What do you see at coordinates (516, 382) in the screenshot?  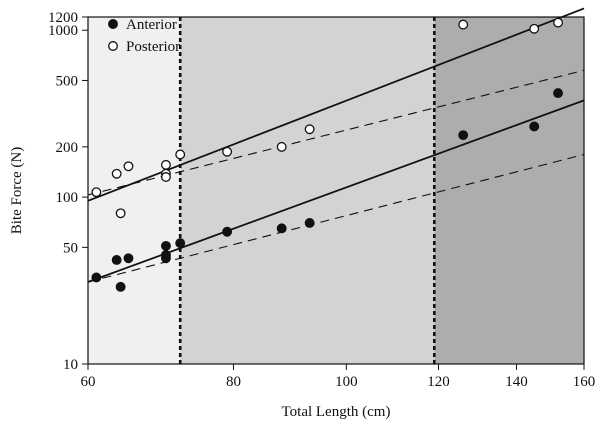 I see `x-tick-label: 140` at bounding box center [516, 382].